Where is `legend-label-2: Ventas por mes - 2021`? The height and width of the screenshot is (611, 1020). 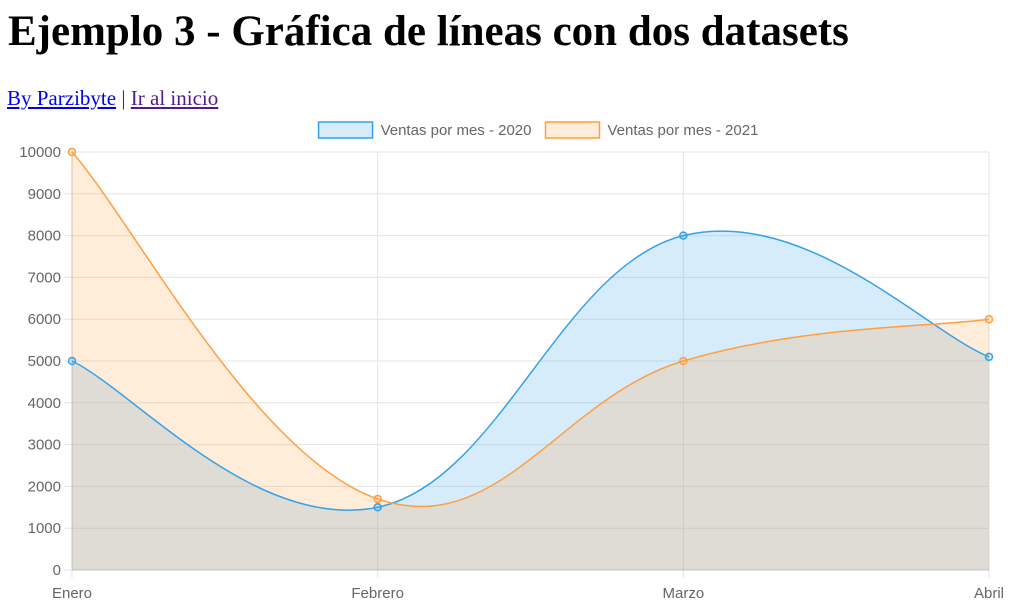
legend-label-2: Ventas por mes - 2021 is located at coordinates (683, 130).